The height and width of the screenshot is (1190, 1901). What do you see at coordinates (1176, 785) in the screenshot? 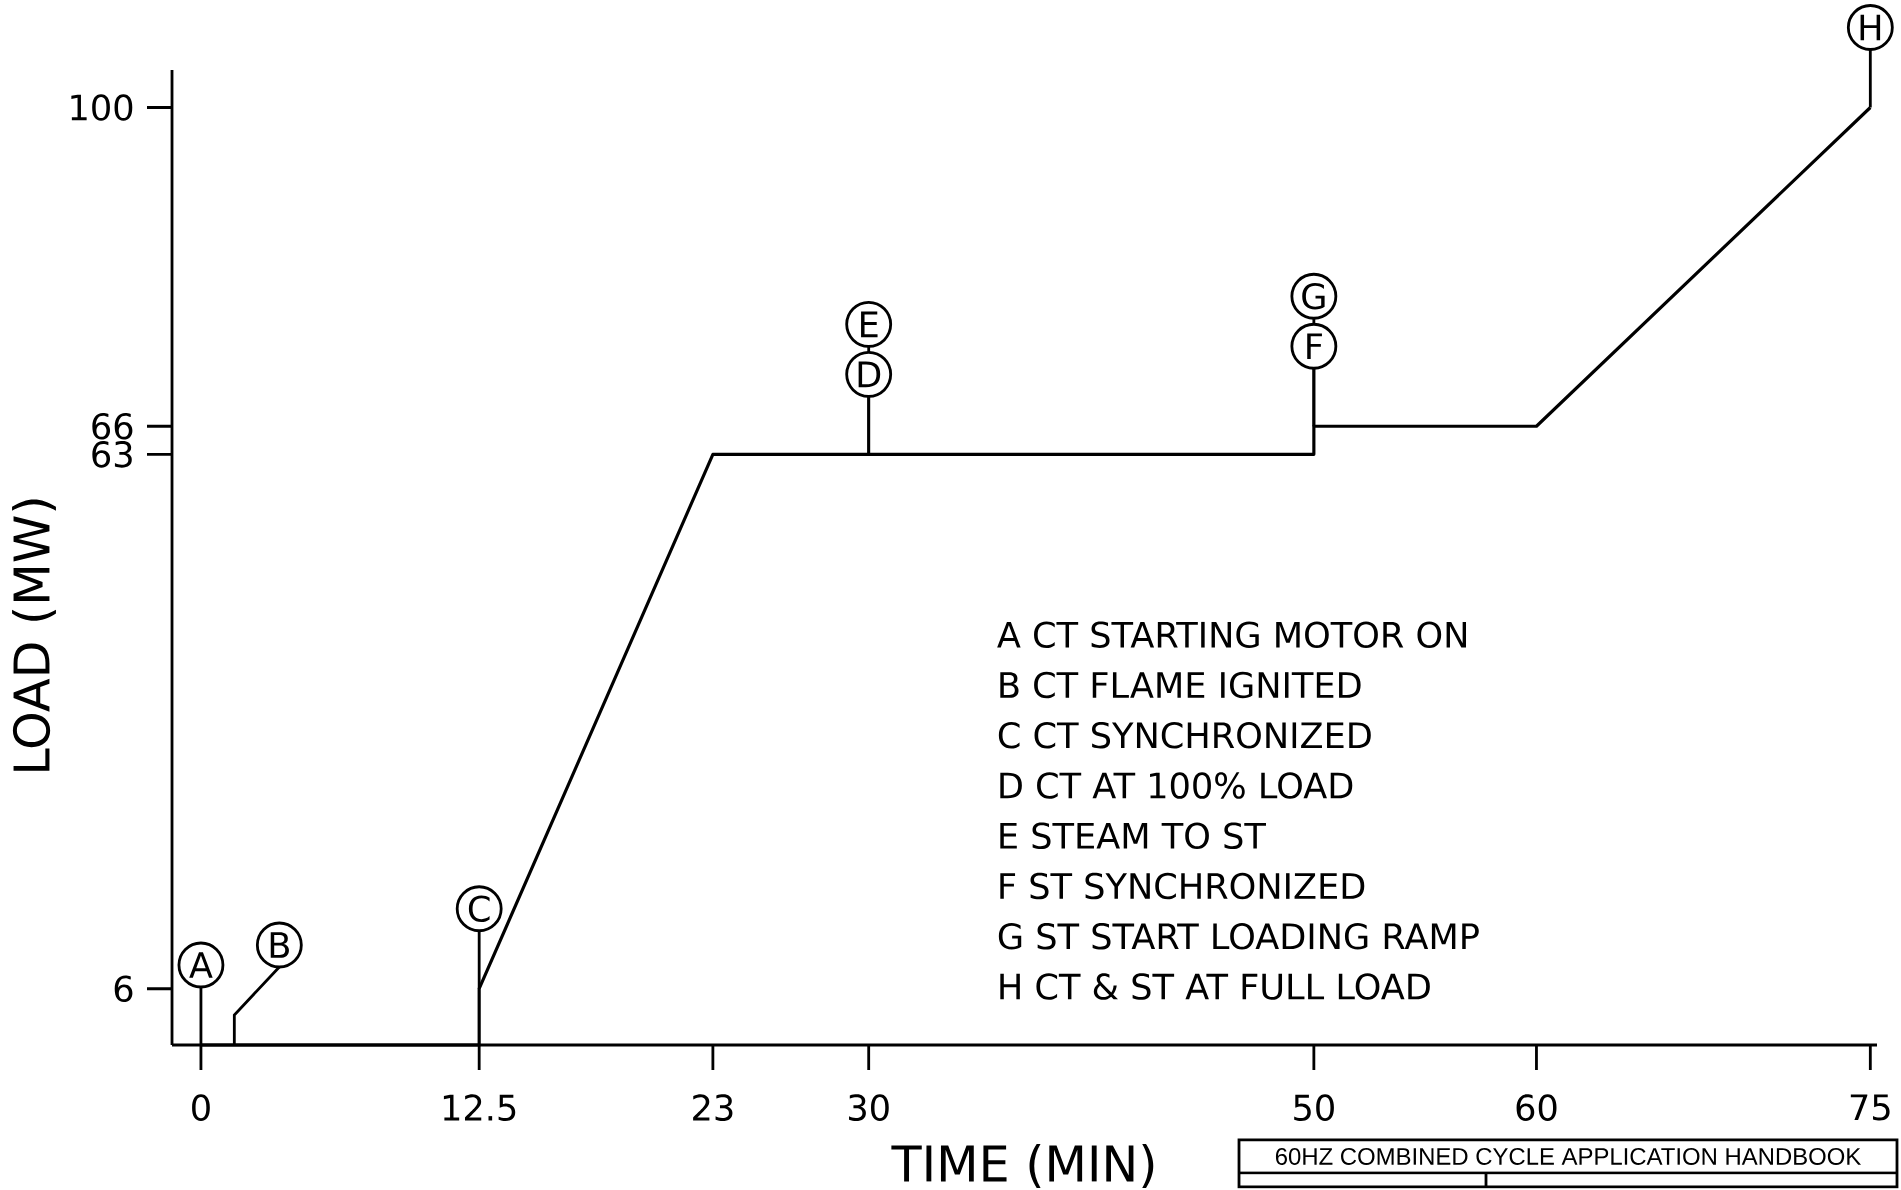
I see `annotation: D CT AT 100% LOAD` at bounding box center [1176, 785].